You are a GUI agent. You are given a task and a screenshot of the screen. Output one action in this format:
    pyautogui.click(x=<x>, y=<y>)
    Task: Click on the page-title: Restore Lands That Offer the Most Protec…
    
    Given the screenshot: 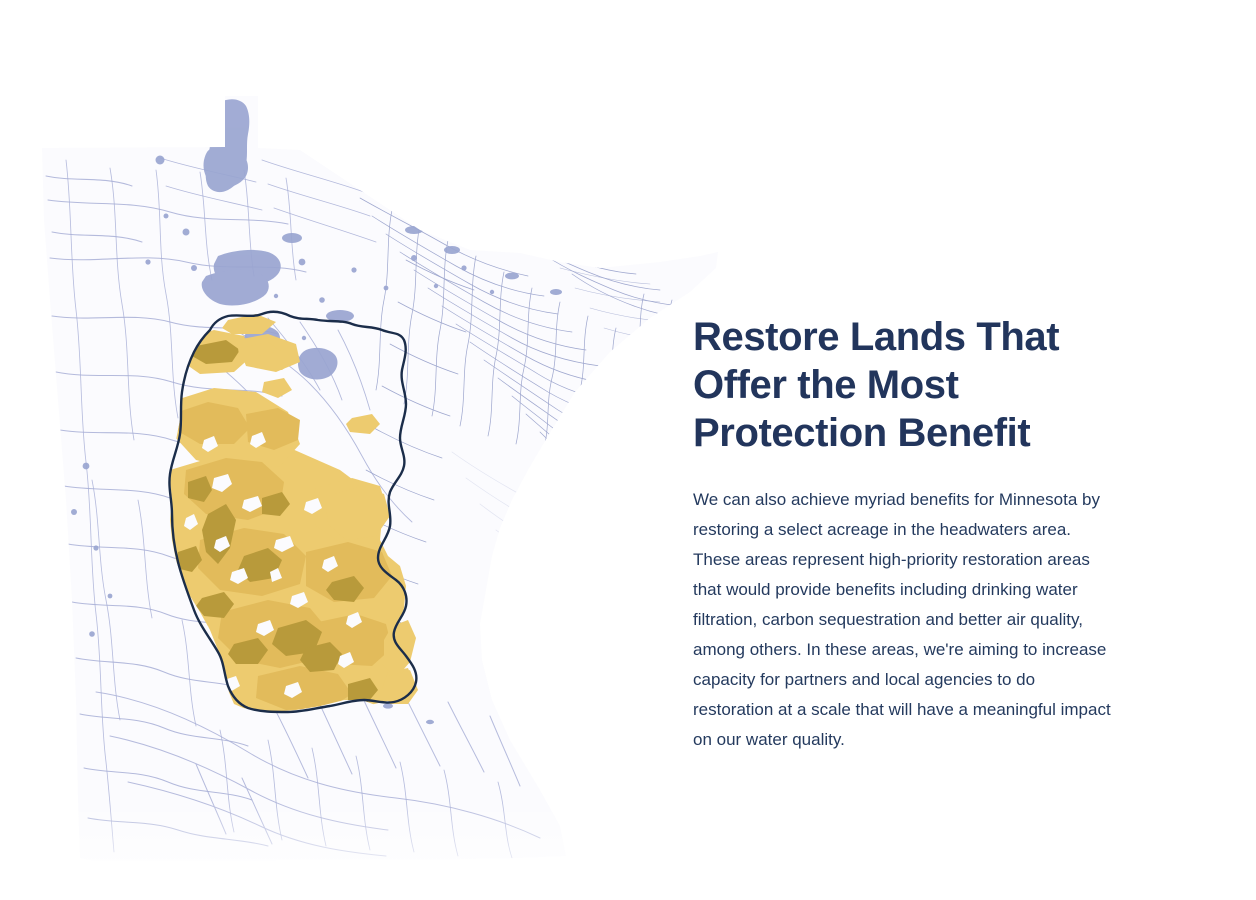 What is the action you would take?
    pyautogui.click(x=876, y=385)
    